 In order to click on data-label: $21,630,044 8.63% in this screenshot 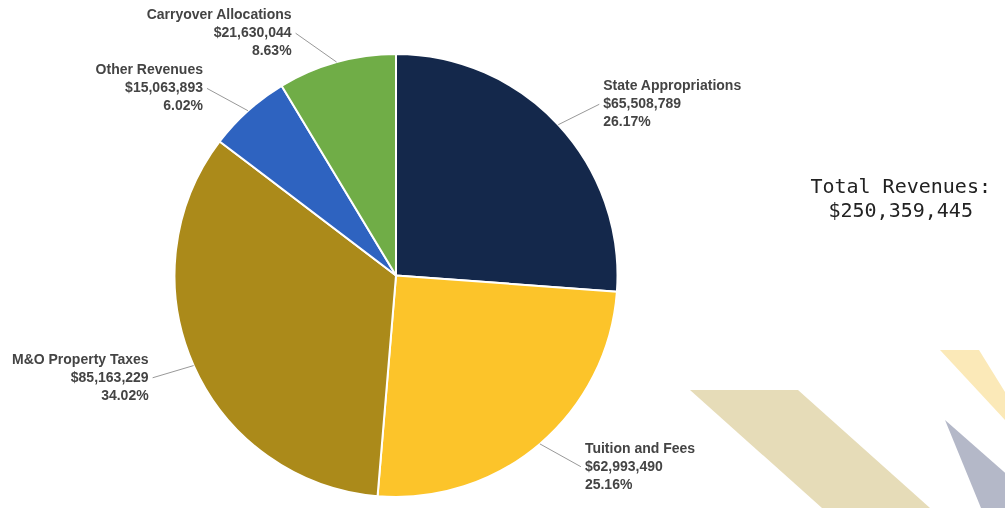, I will do `click(253, 41)`.